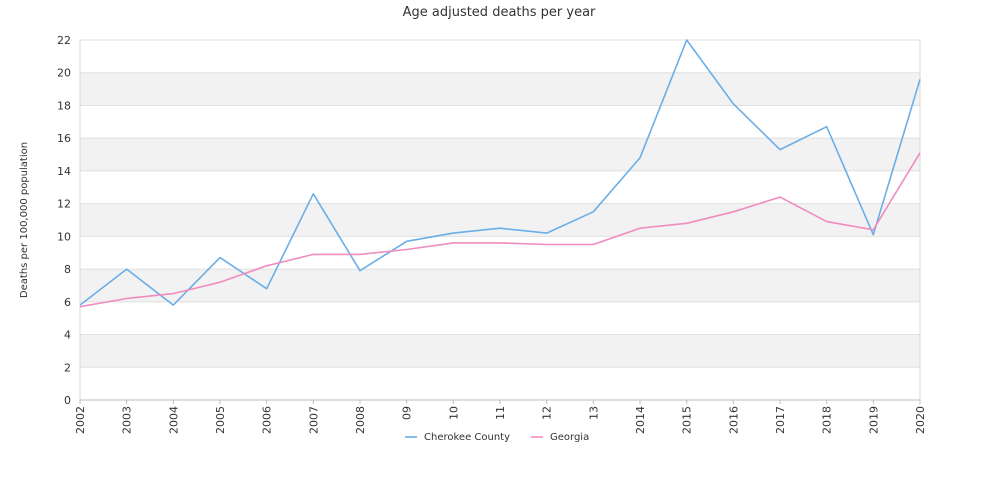 The width and height of the screenshot is (1000, 500). Describe the element at coordinates (64, 236) in the screenshot. I see `y-tick-label: 10` at that location.